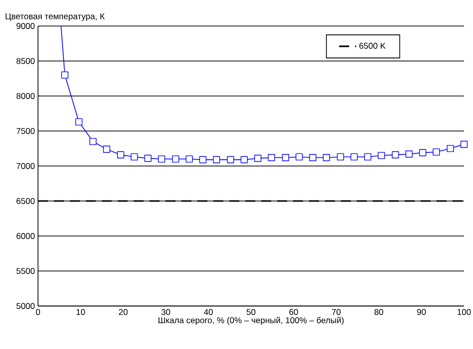 The height and width of the screenshot is (349, 473). Describe the element at coordinates (251, 312) in the screenshot. I see `x-tick-label: 50` at that location.